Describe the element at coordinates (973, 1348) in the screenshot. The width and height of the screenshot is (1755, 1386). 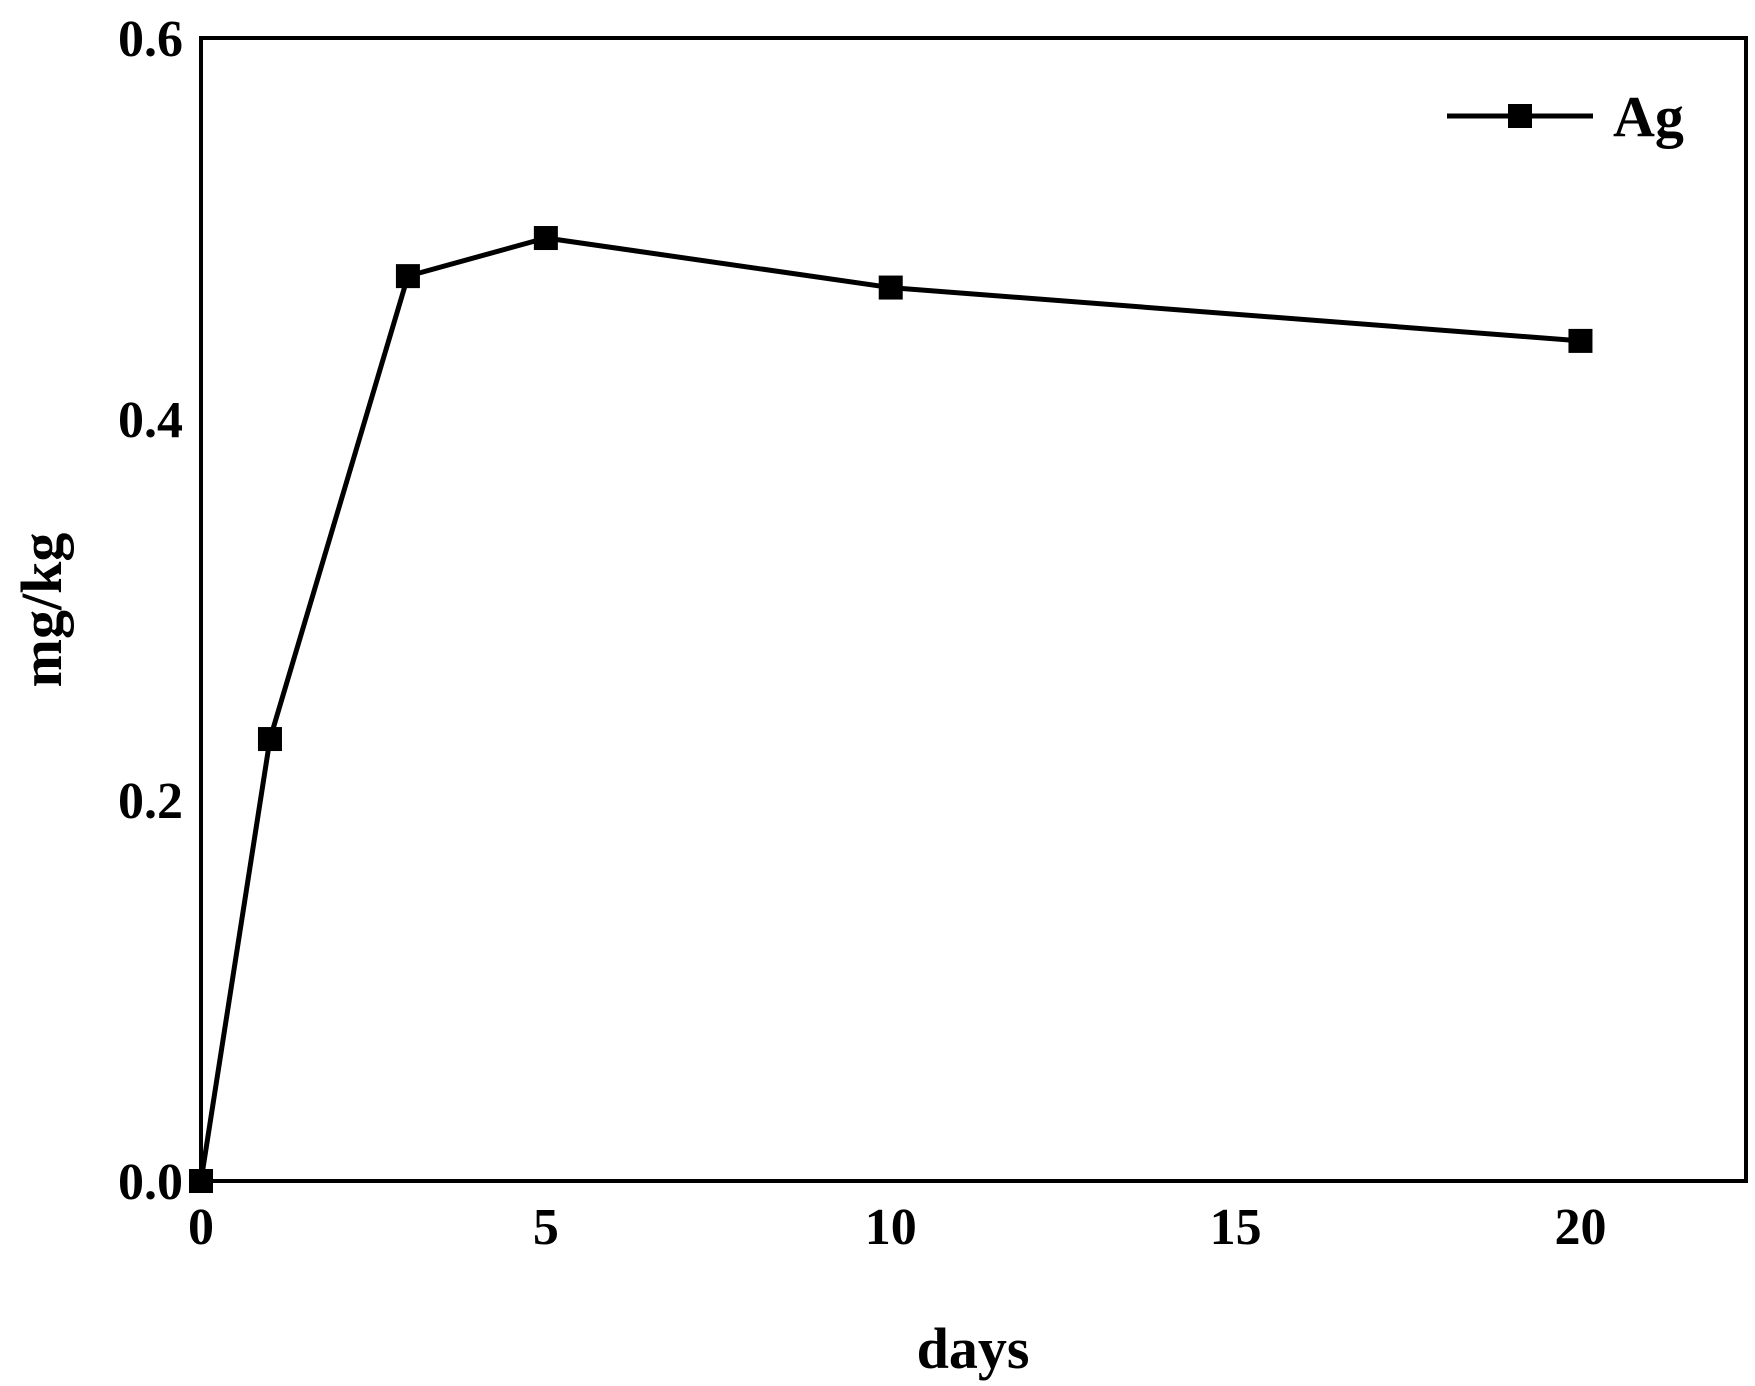
I see `x-axis-title: days` at that location.